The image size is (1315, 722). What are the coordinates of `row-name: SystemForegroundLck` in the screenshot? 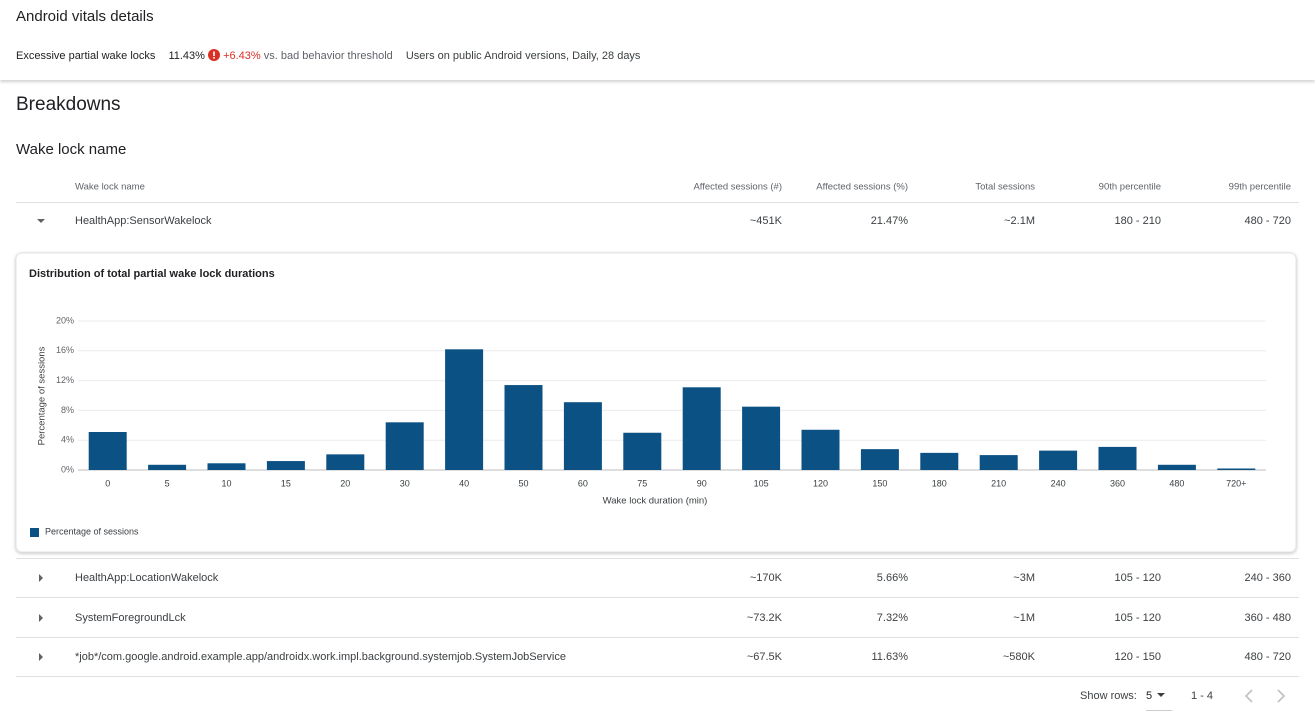 It's located at (130, 618).